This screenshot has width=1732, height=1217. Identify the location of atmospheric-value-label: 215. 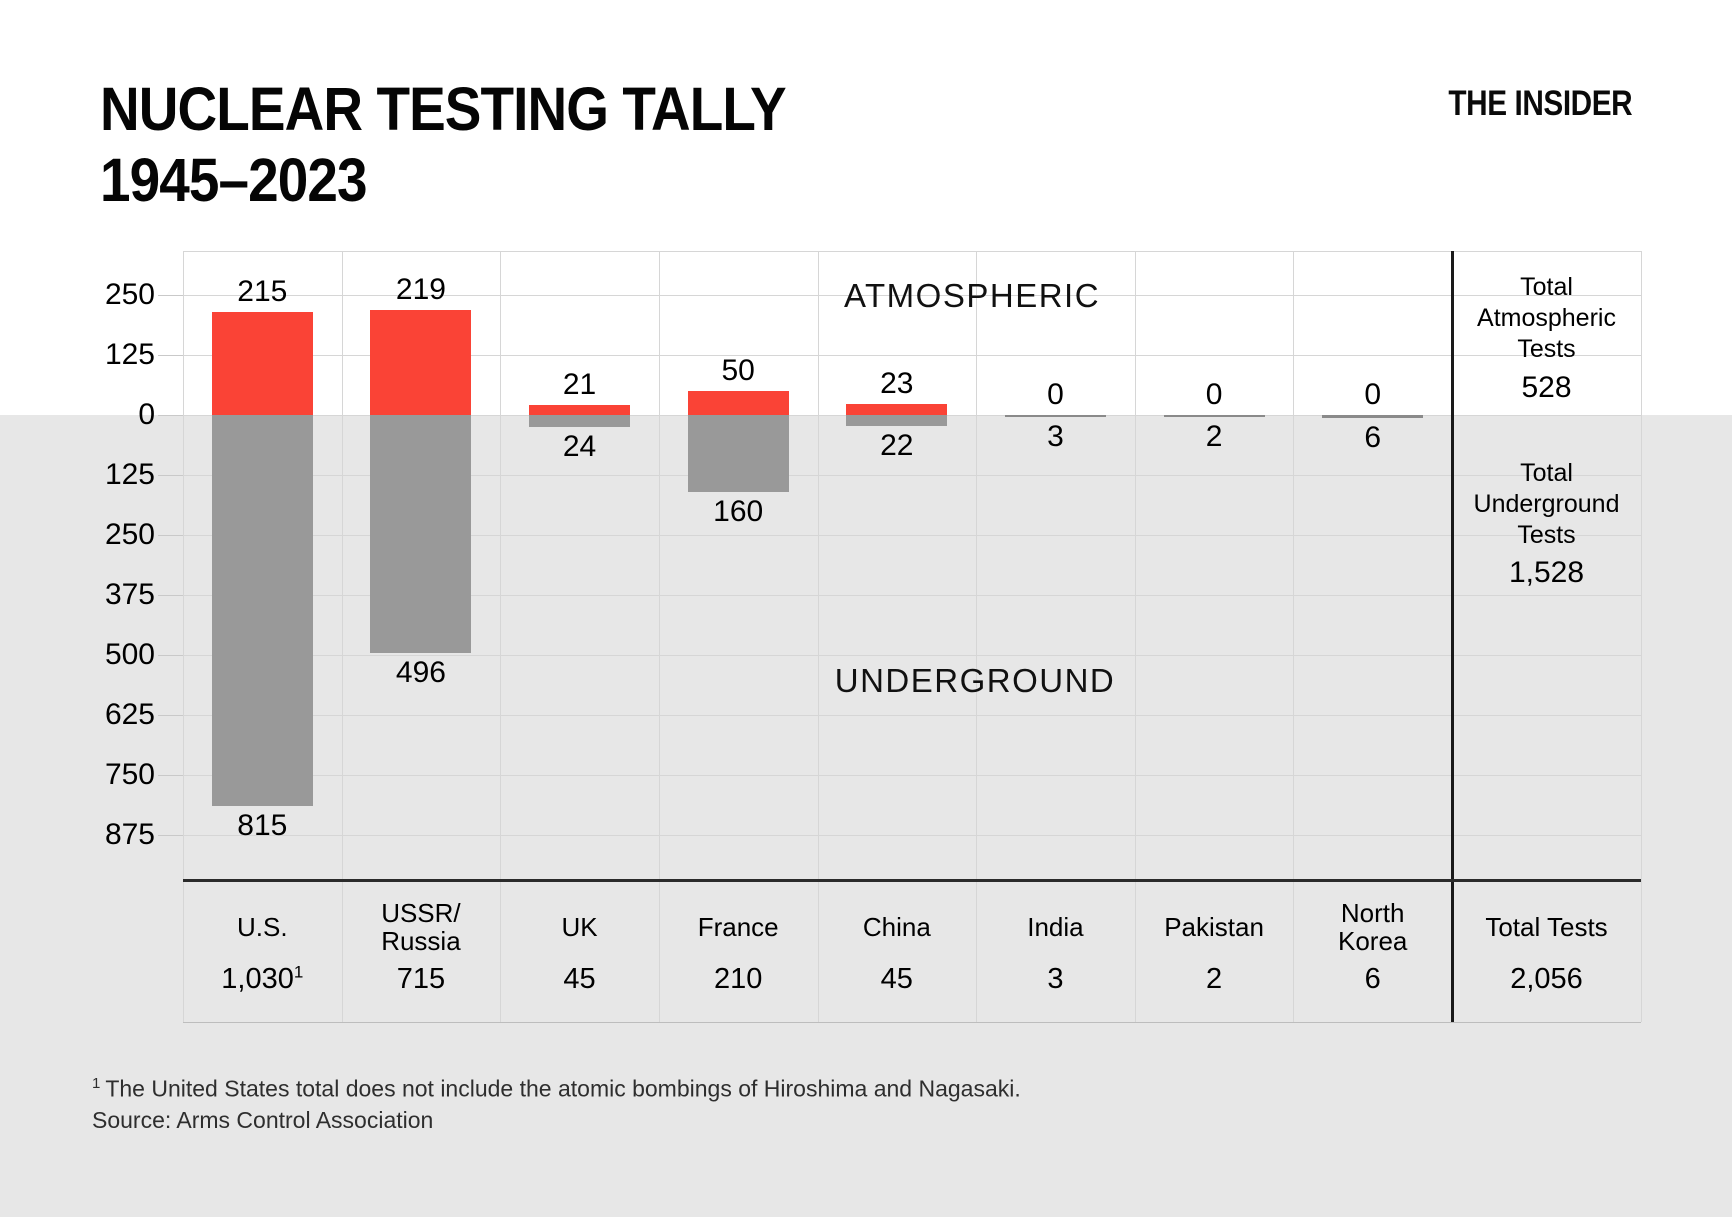
(262, 291).